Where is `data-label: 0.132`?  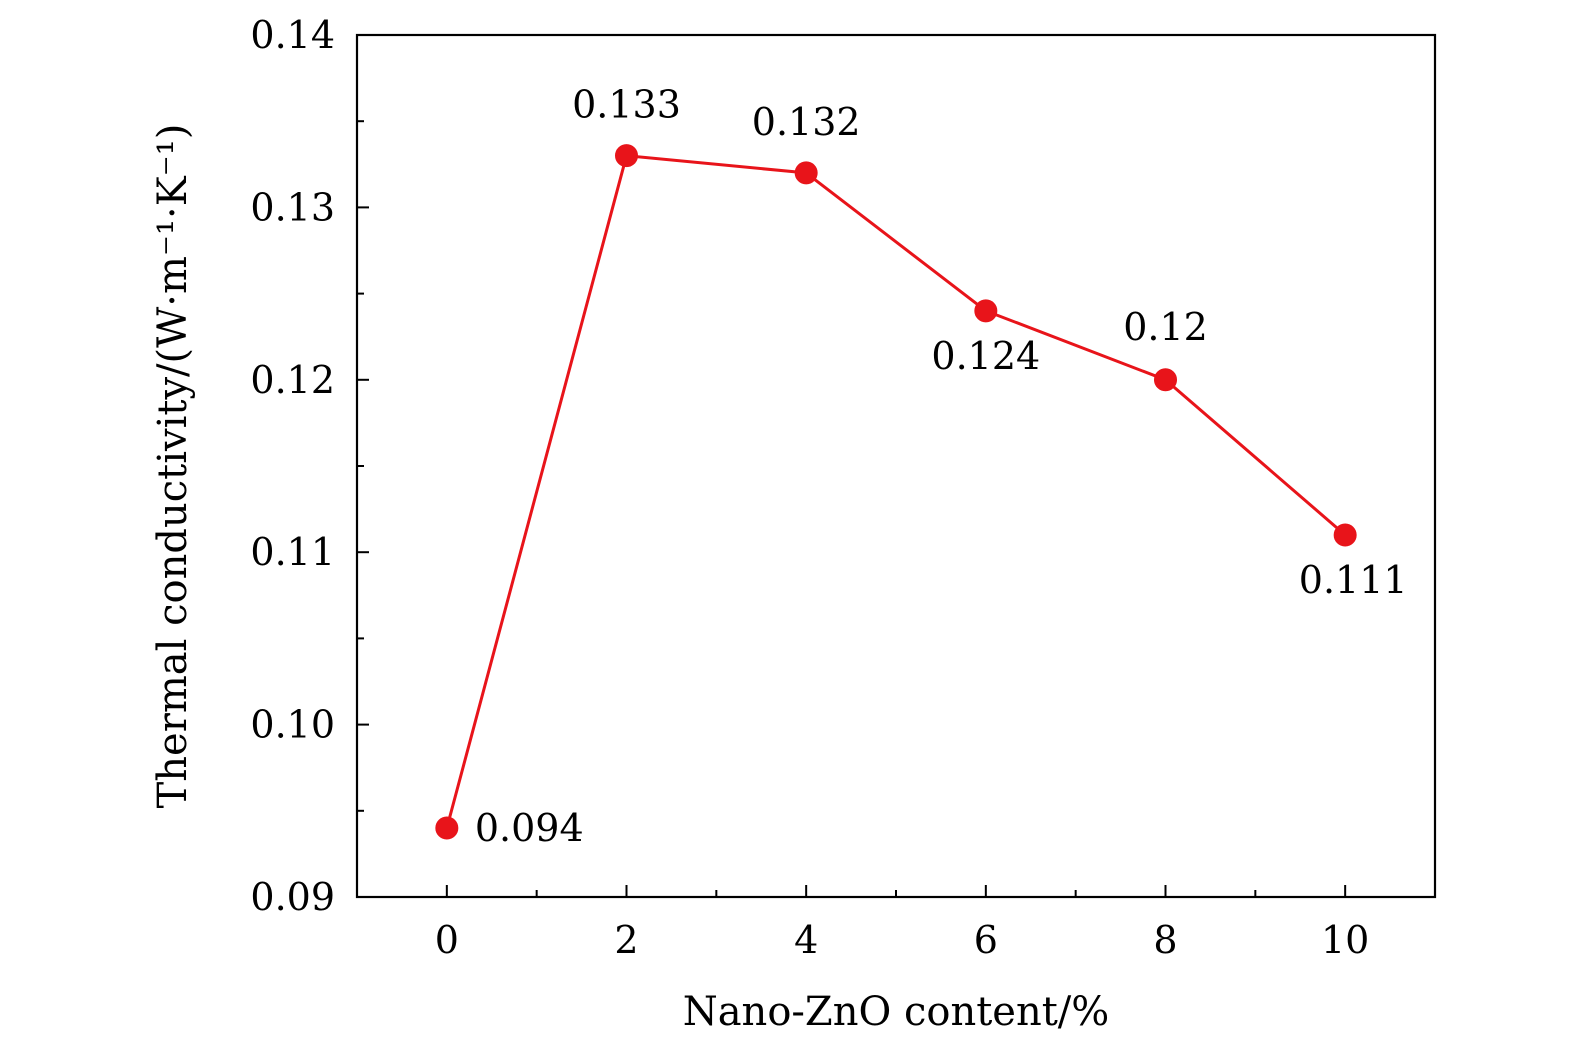 data-label: 0.132 is located at coordinates (806, 122).